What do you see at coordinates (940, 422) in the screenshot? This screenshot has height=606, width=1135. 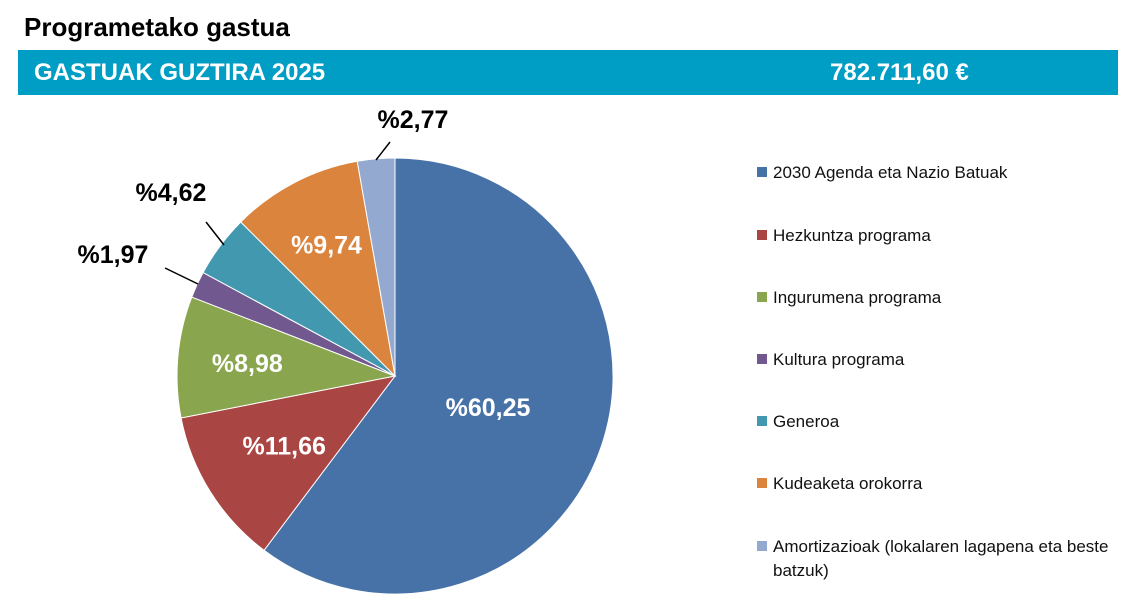 I see `legend-item: Generoa` at bounding box center [940, 422].